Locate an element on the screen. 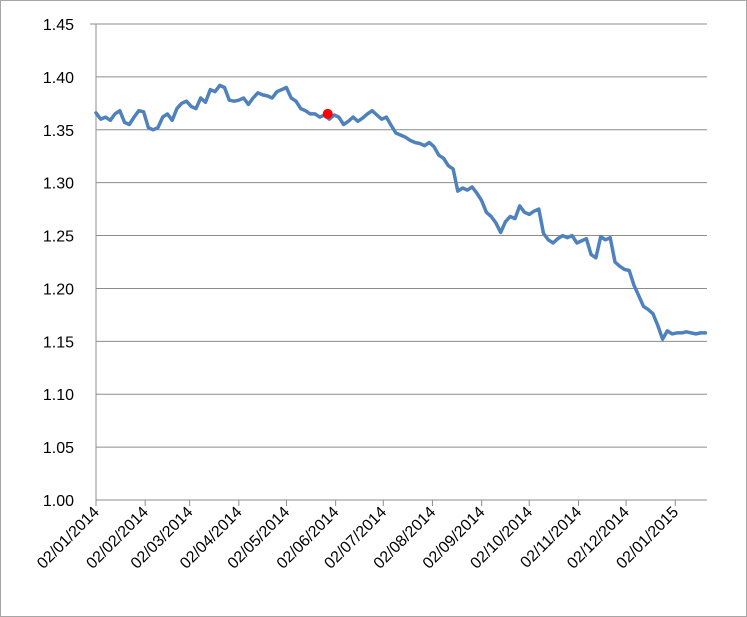  y-tick-label: 1.30 is located at coordinates (58, 184).